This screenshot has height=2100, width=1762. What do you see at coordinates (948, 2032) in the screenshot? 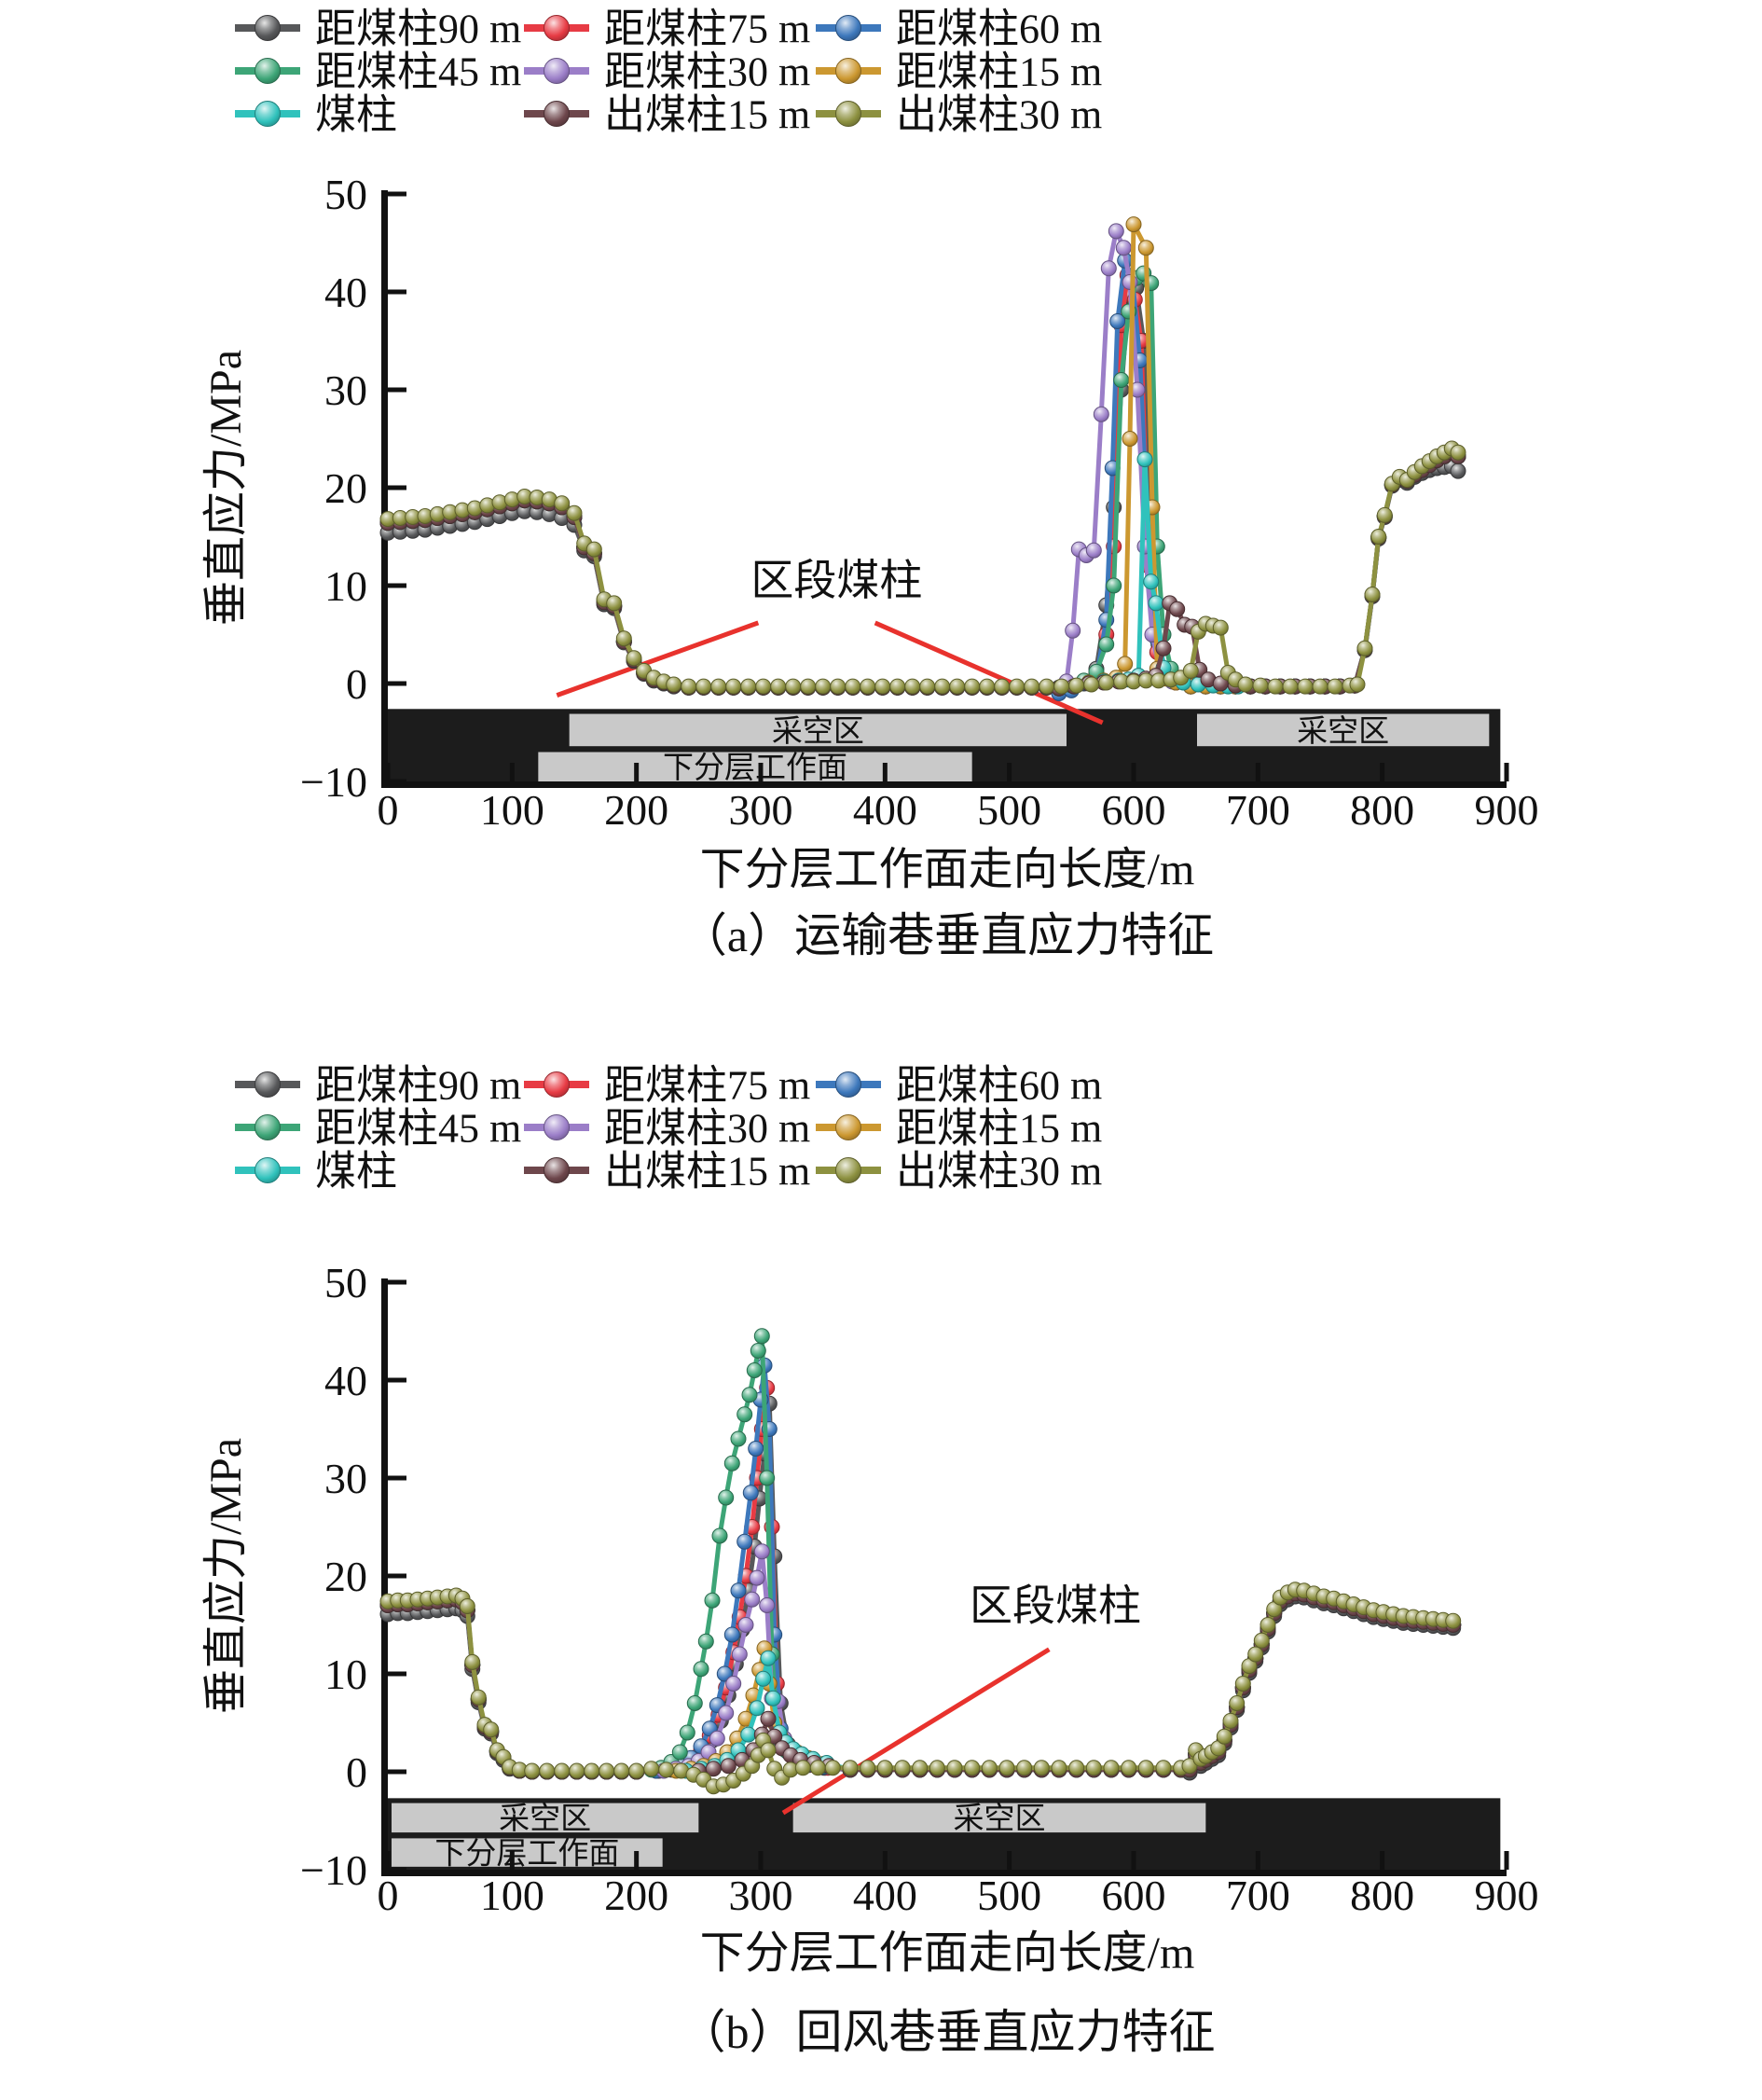
I see `chart-caption: （b）回风巷垂直应力特征` at bounding box center [948, 2032].